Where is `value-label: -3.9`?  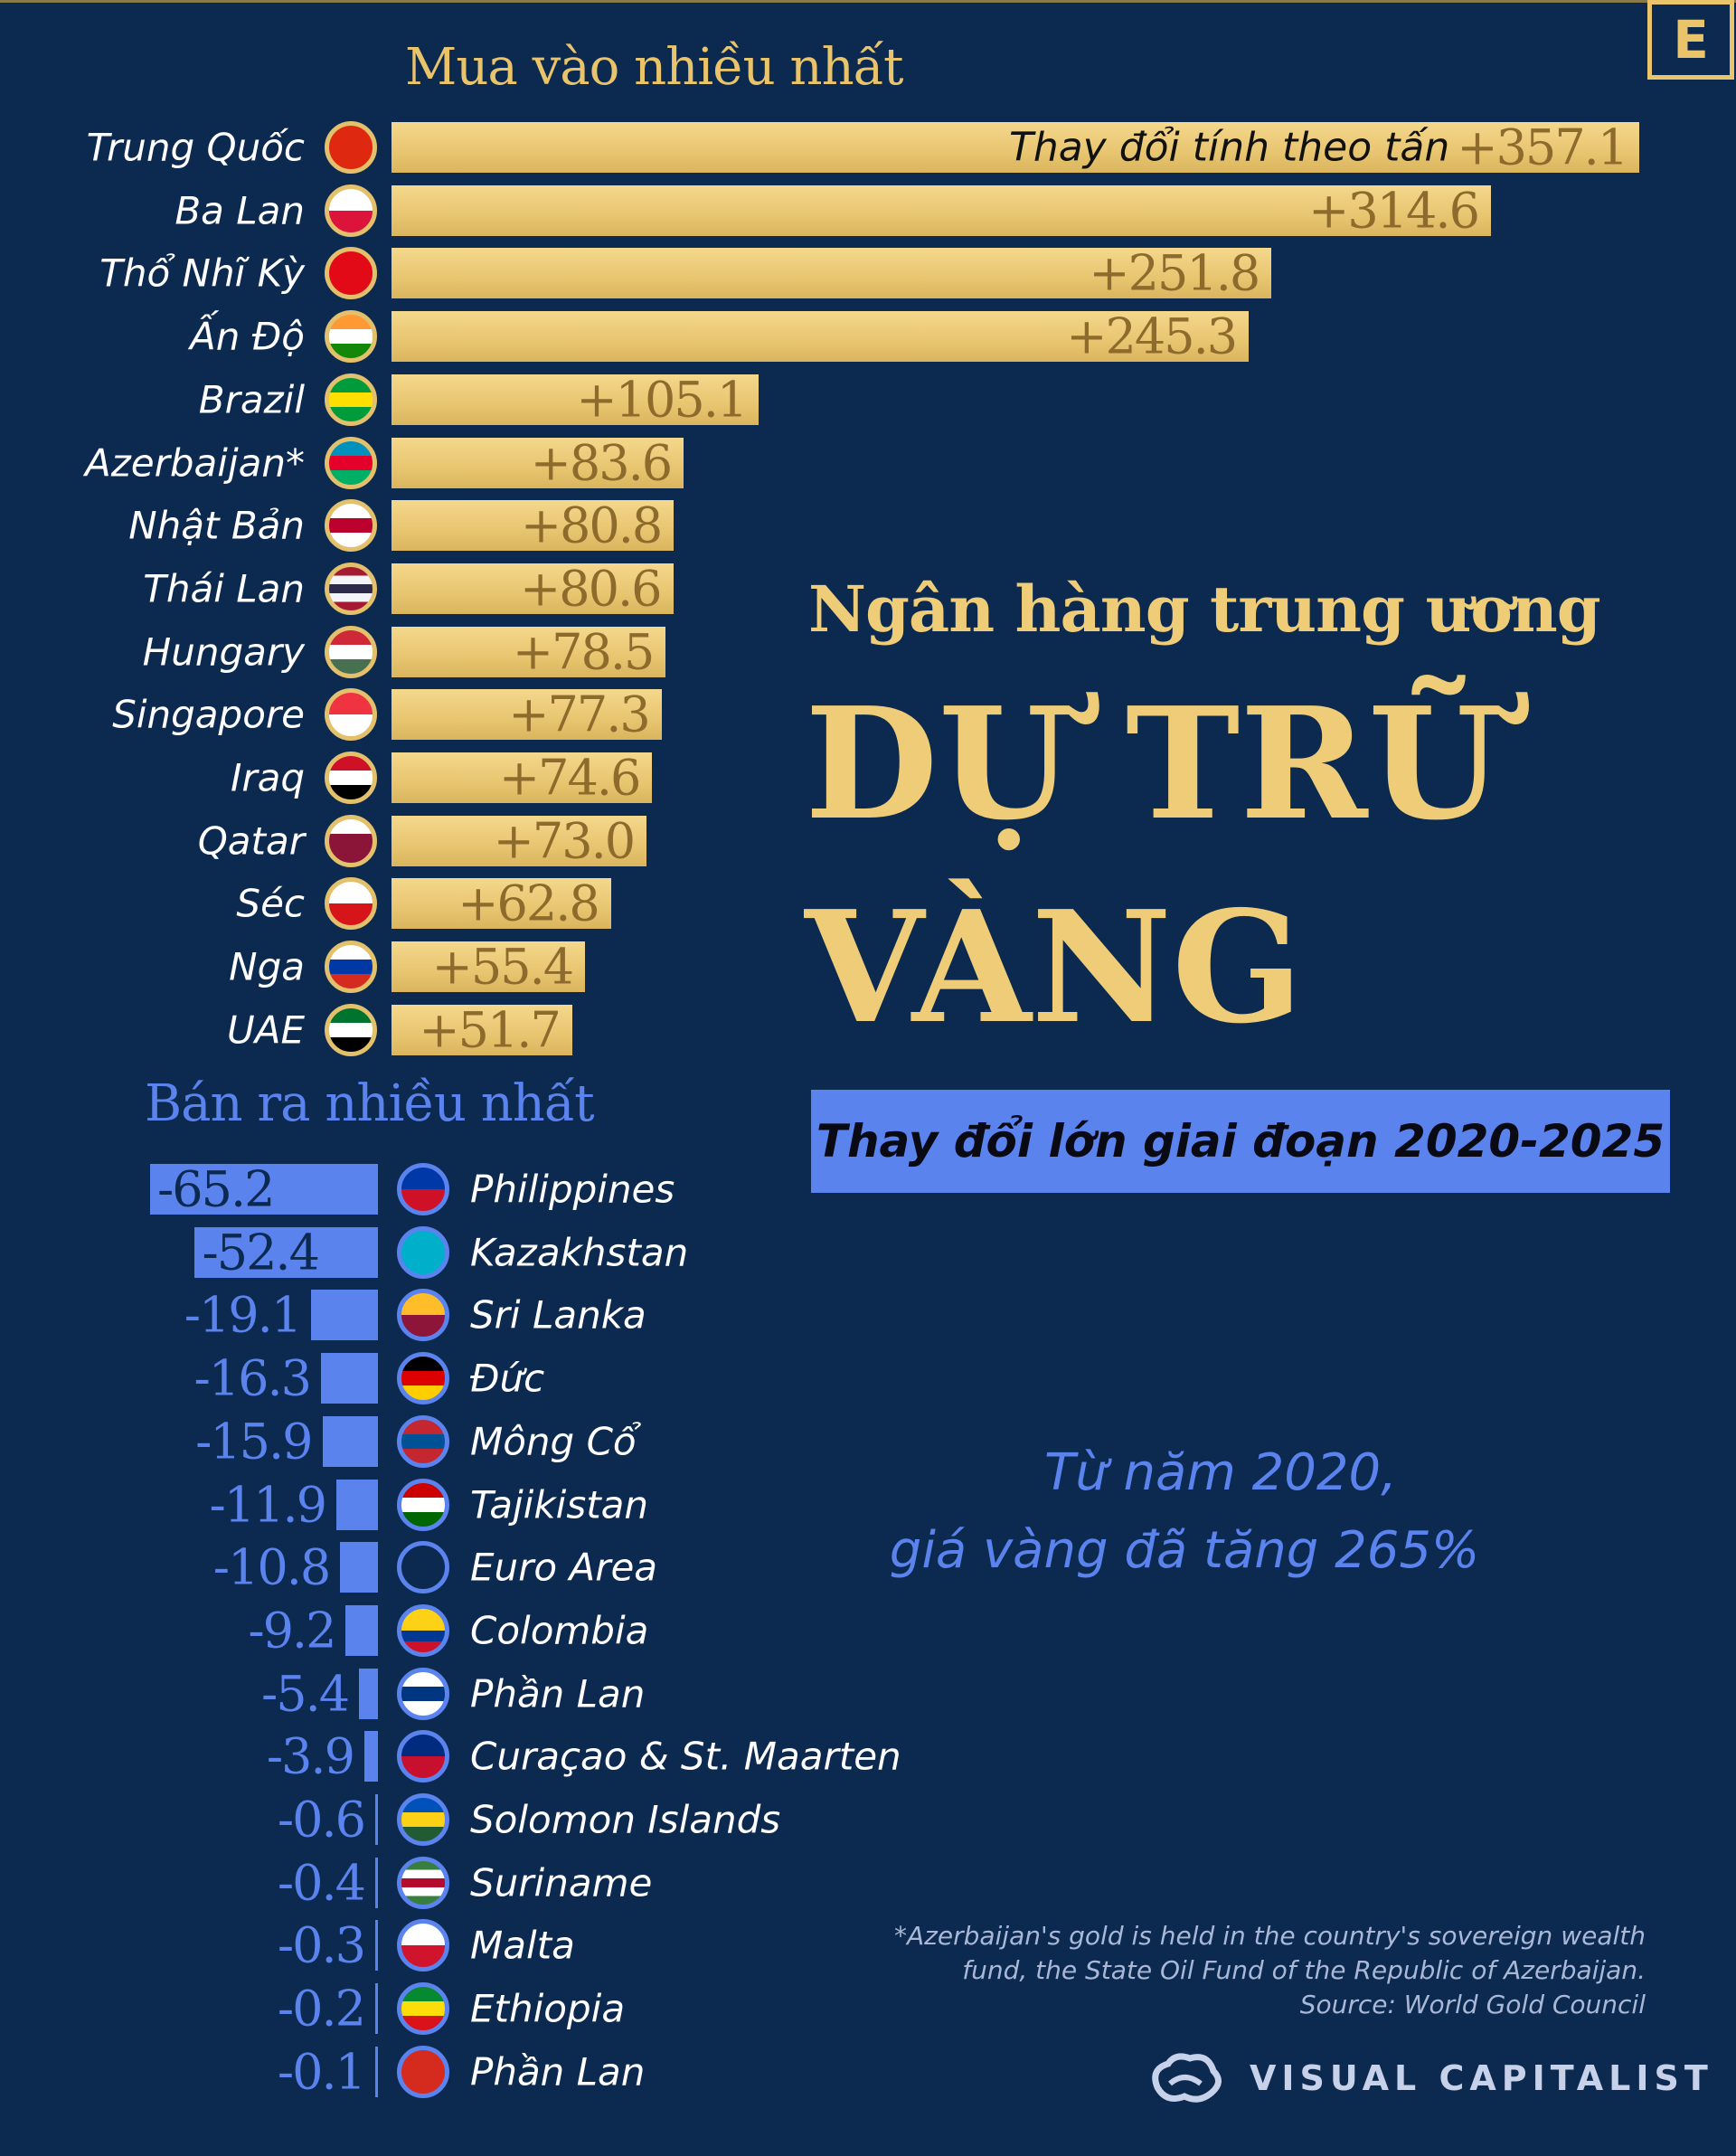 value-label: -3.9 is located at coordinates (310, 1756).